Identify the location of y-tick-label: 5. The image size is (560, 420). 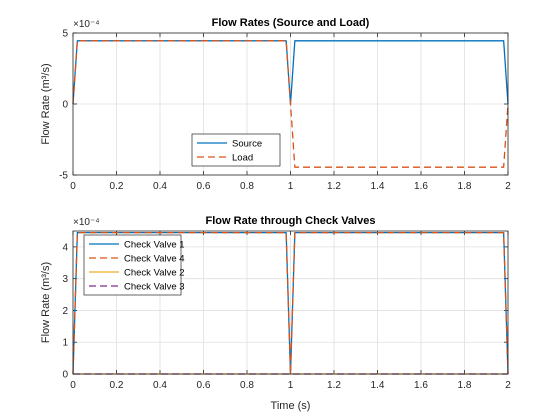
(65, 34).